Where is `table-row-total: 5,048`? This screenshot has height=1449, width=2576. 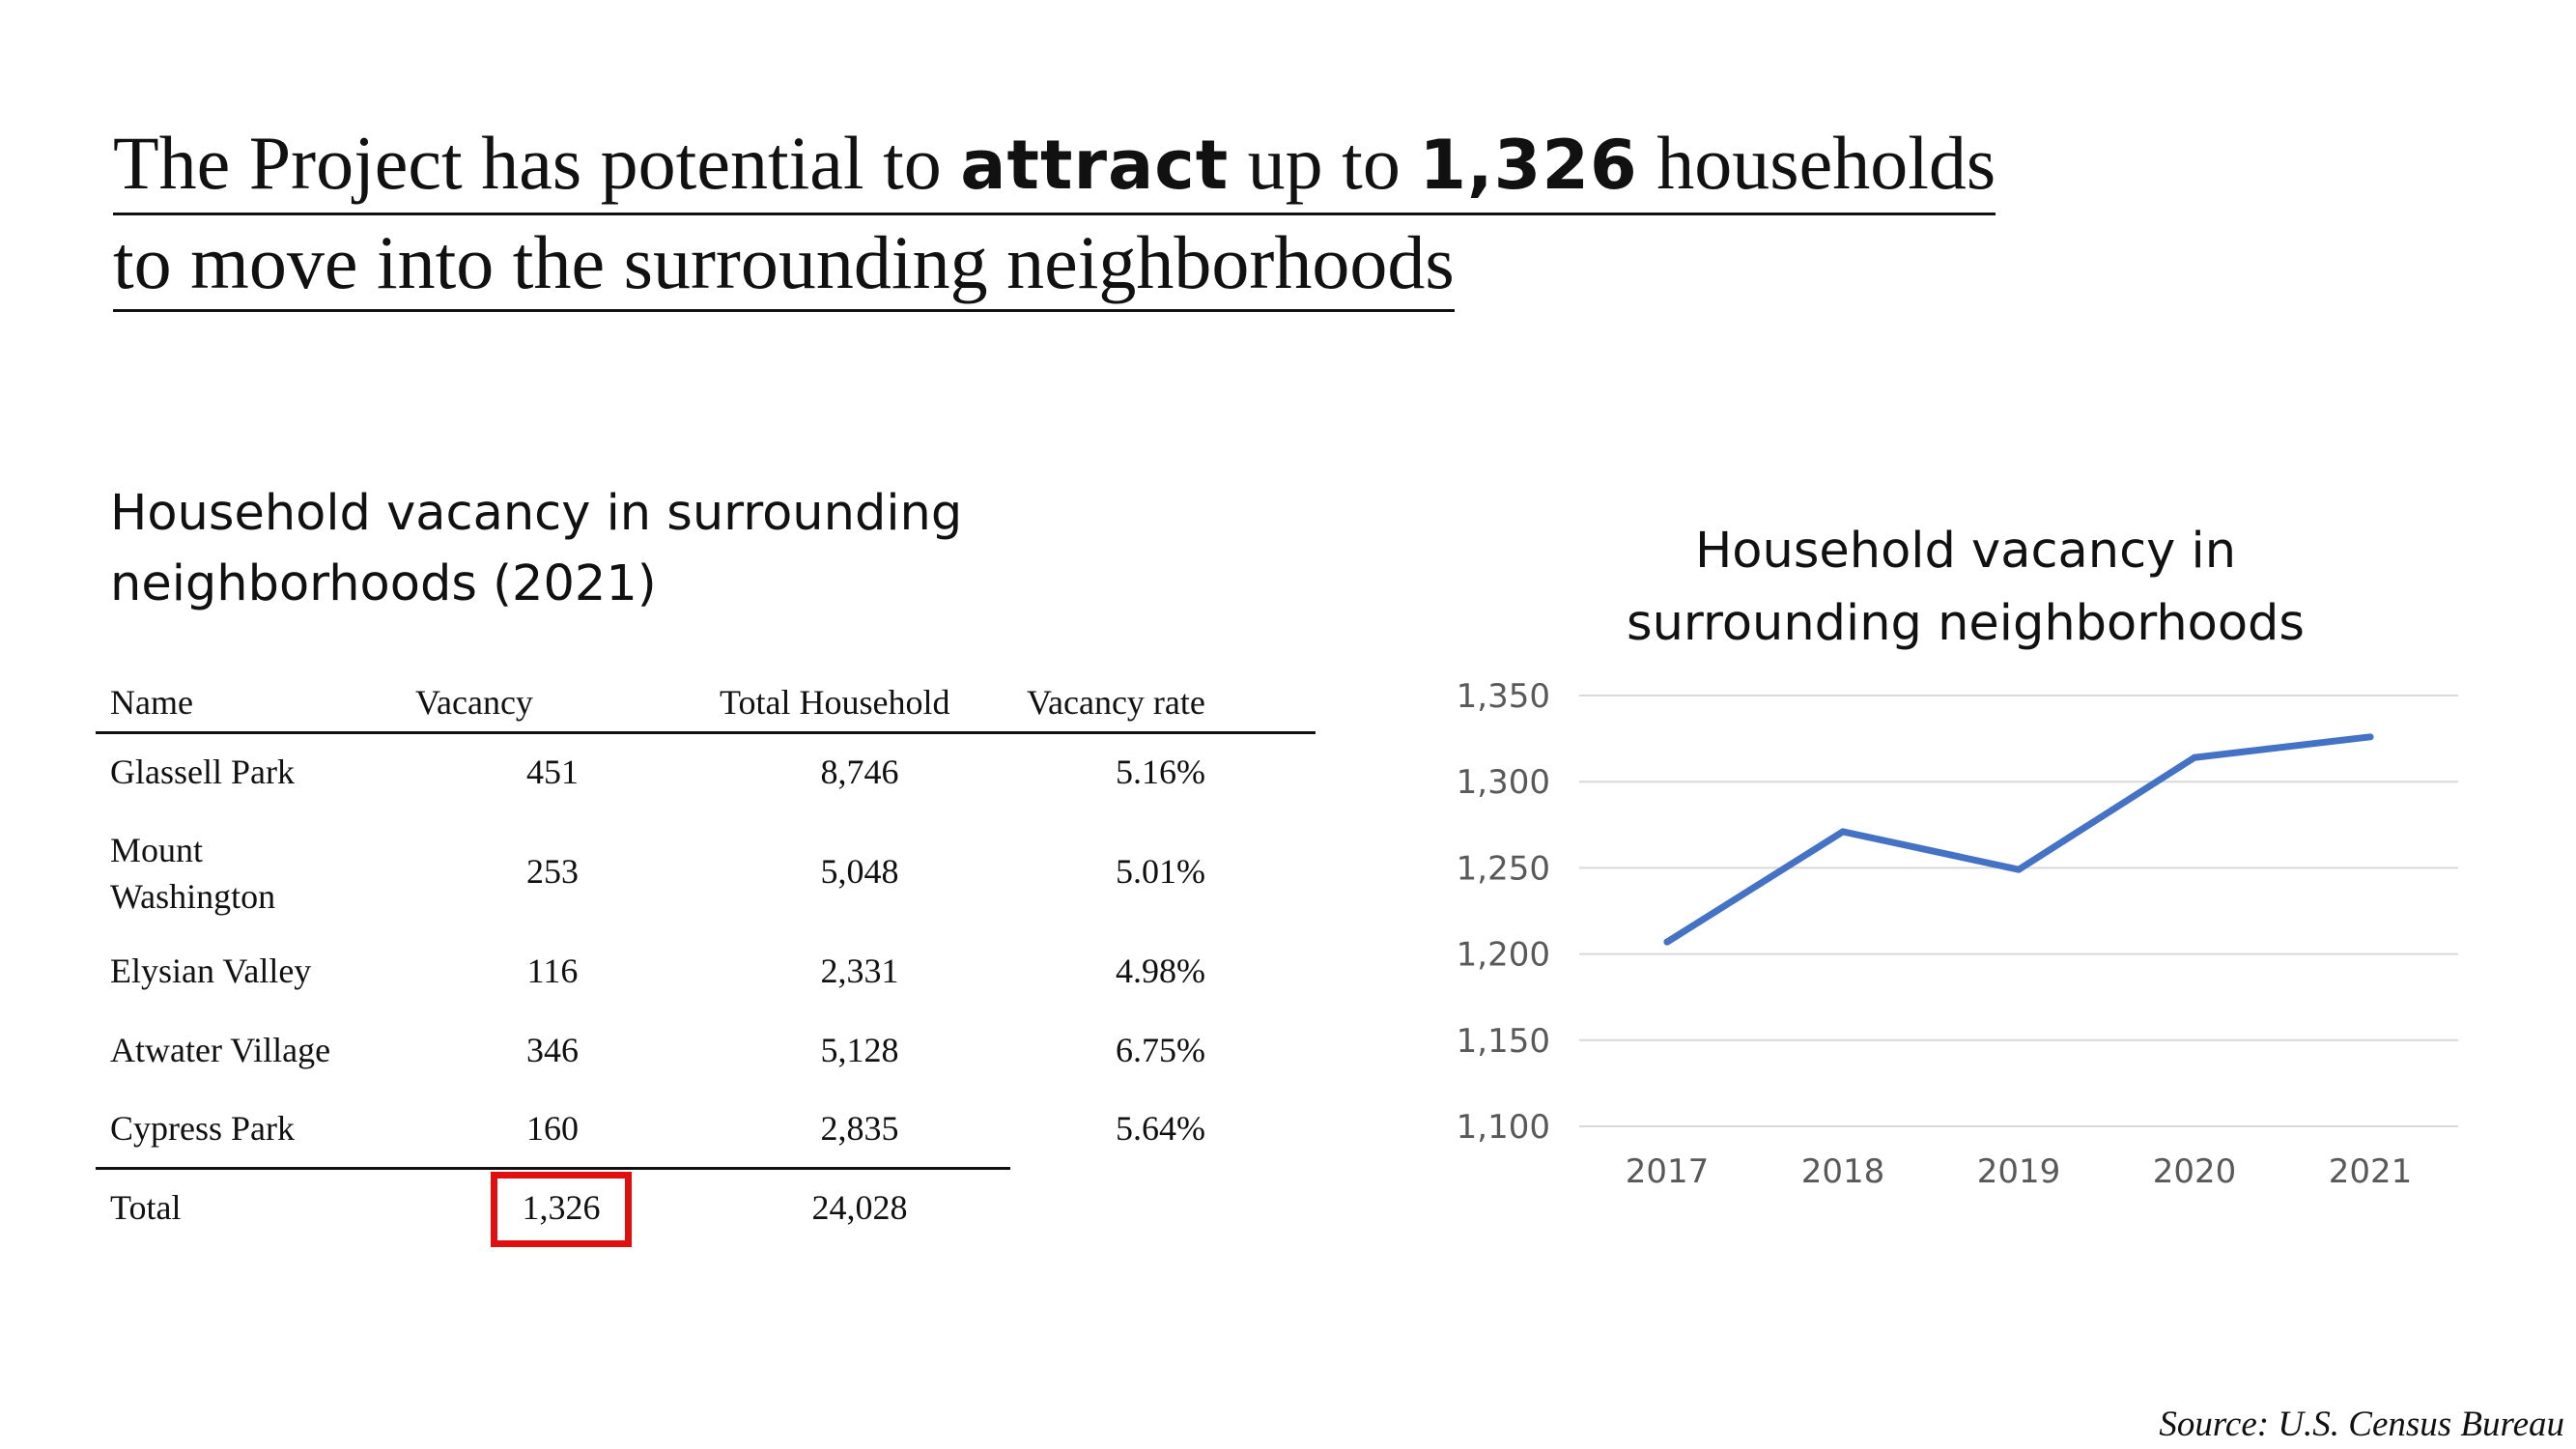 table-row-total: 5,048 is located at coordinates (859, 871).